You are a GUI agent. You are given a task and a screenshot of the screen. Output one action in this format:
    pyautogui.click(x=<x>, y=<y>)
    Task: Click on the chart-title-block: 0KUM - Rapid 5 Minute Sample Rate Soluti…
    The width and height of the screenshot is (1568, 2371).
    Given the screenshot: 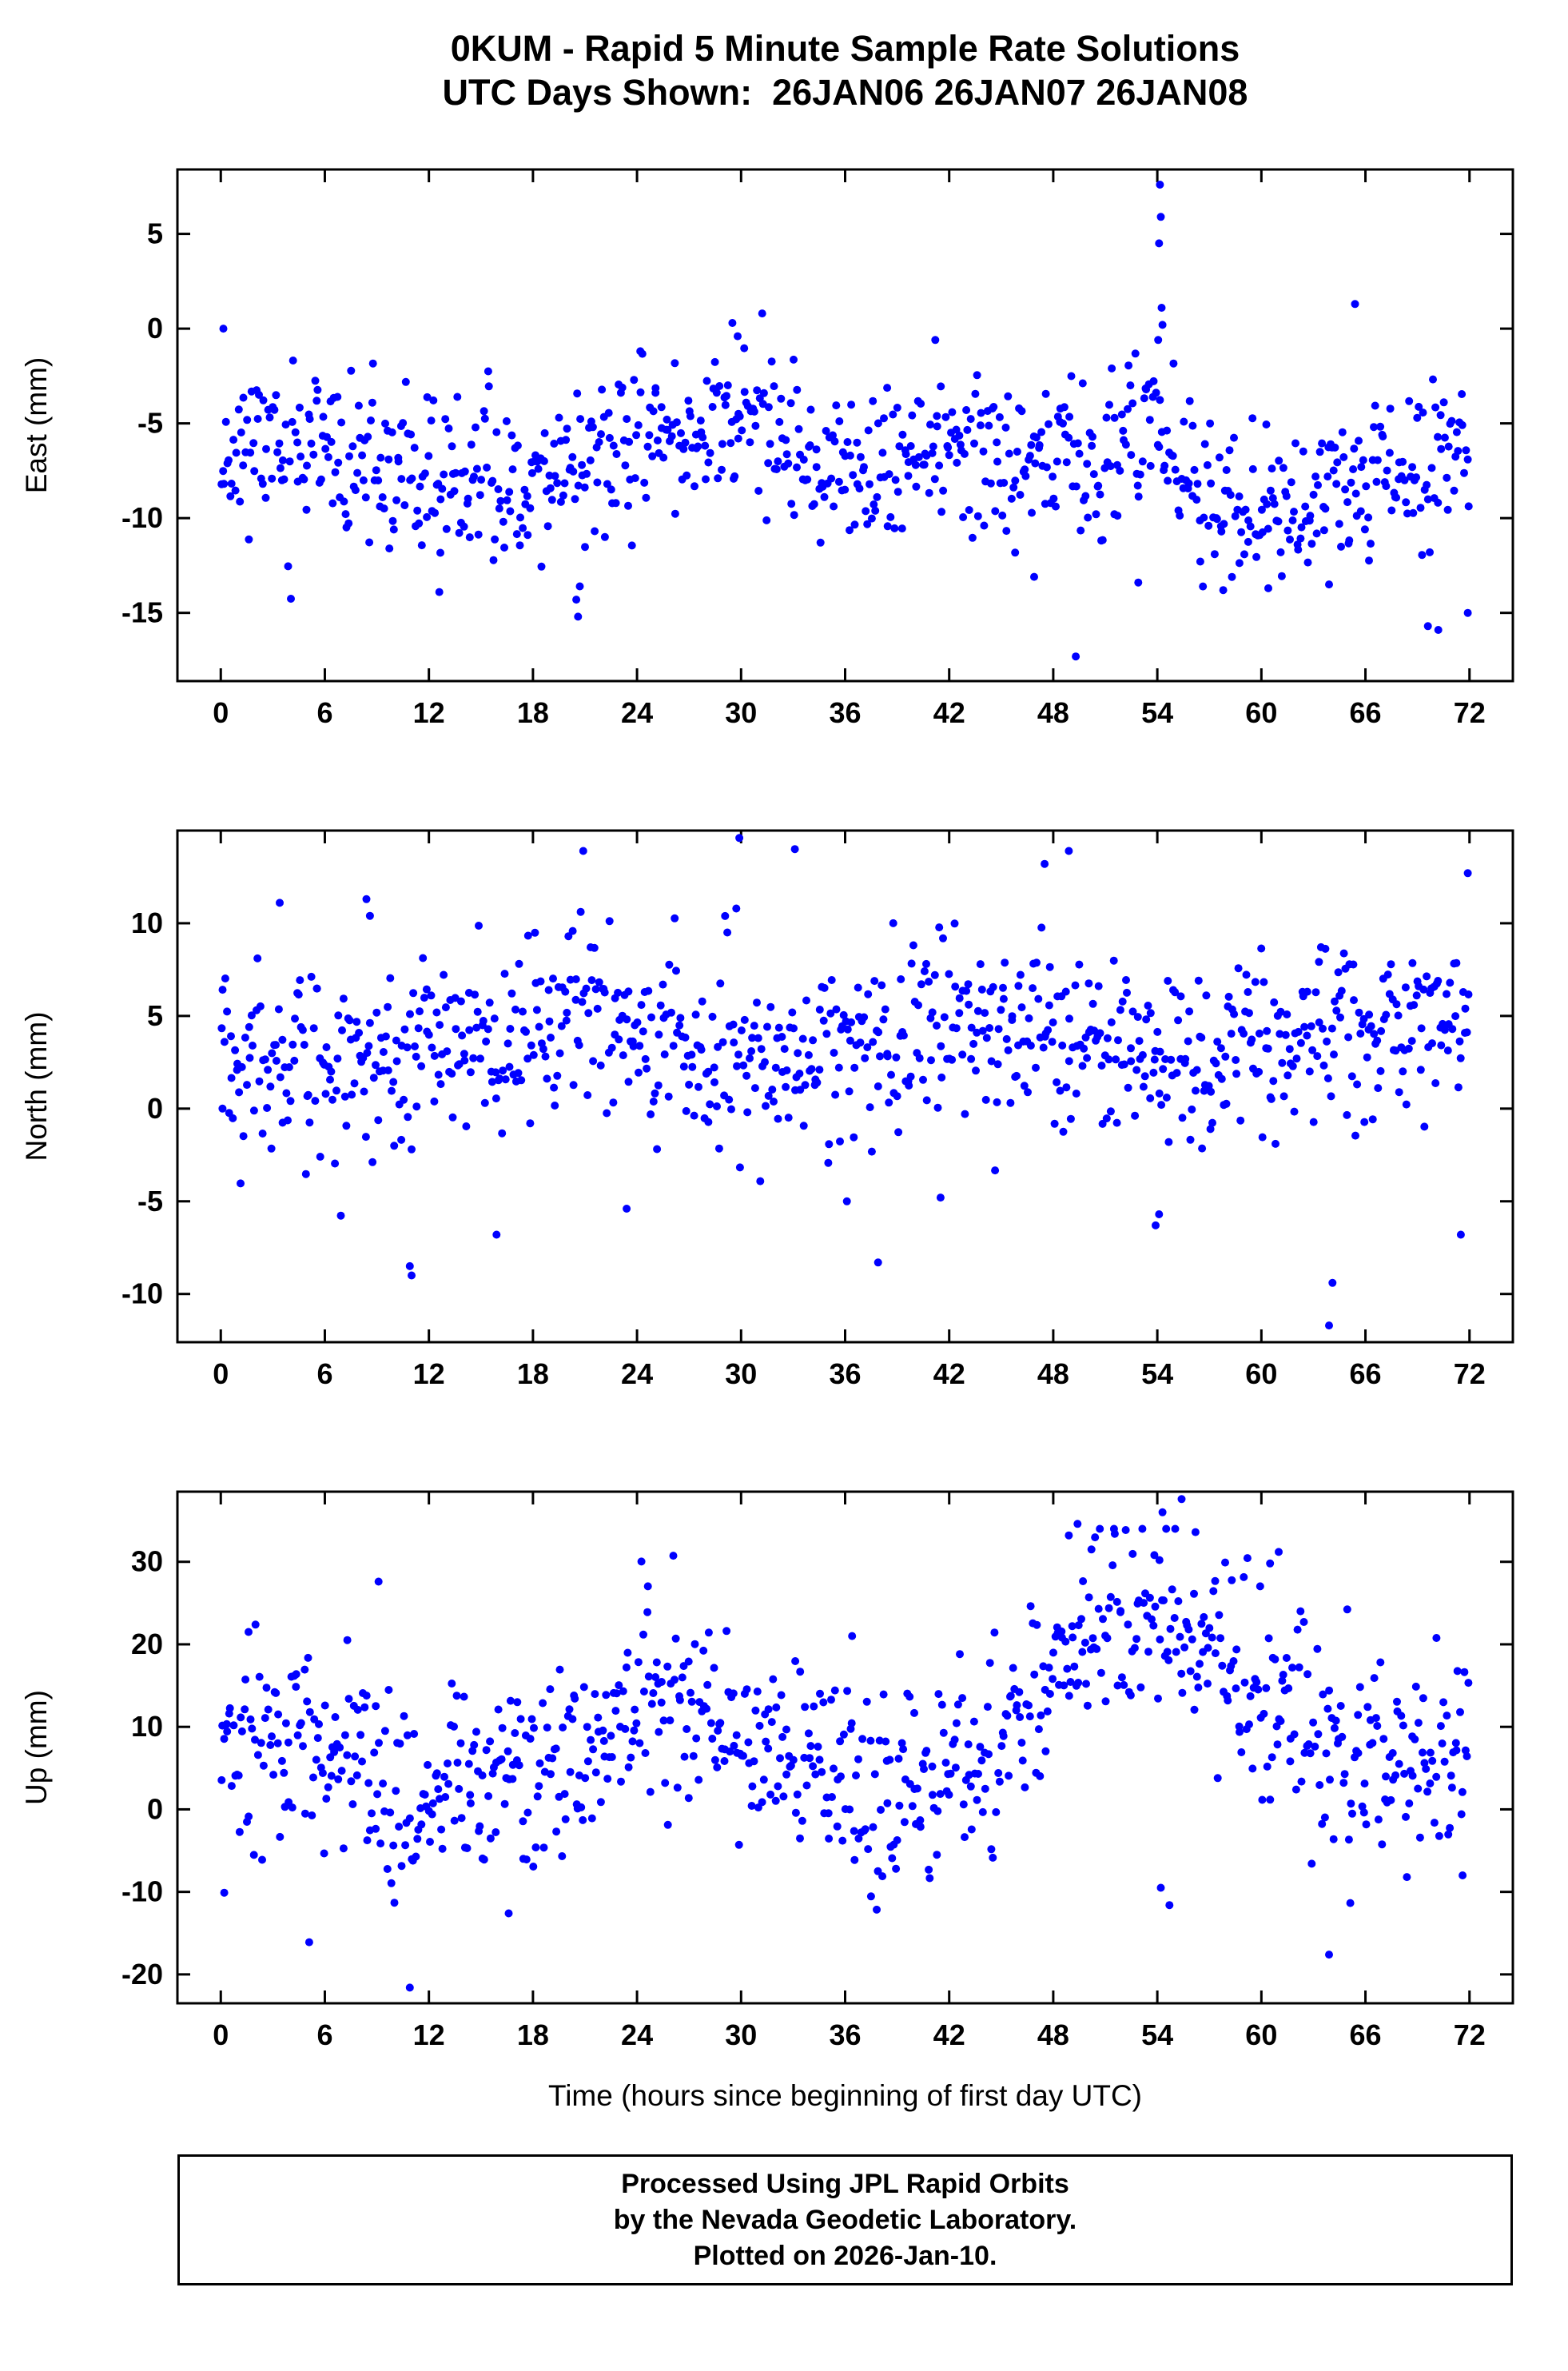 What is the action you would take?
    pyautogui.click(x=845, y=71)
    